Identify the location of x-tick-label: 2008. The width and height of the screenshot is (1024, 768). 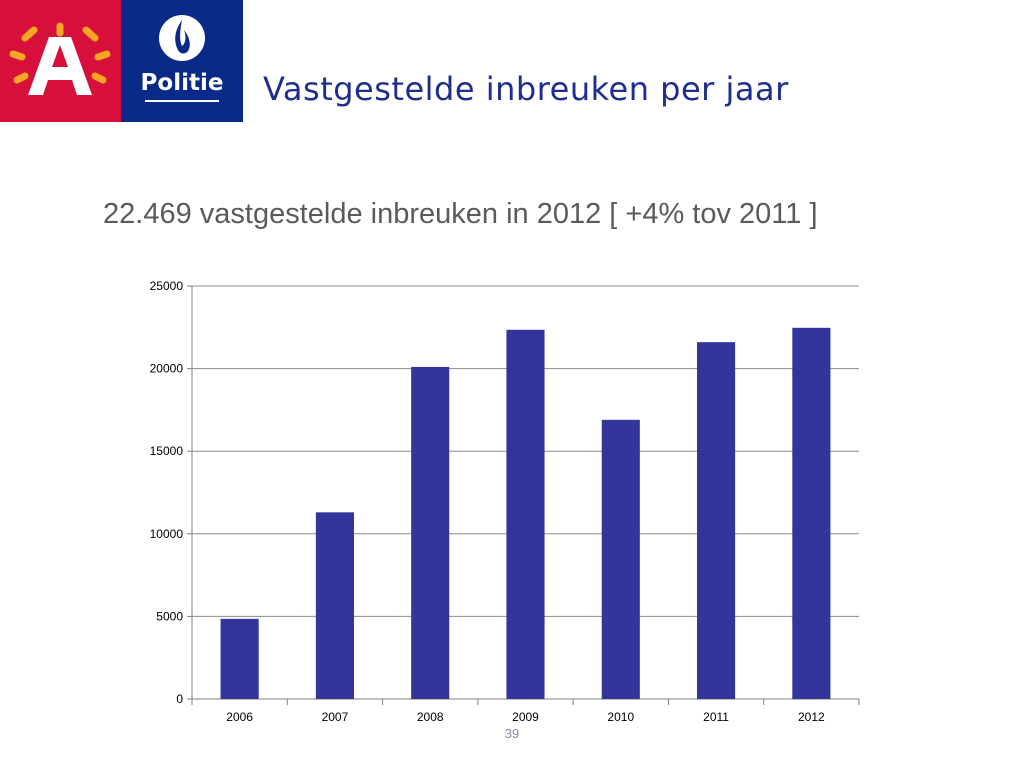
(430, 717).